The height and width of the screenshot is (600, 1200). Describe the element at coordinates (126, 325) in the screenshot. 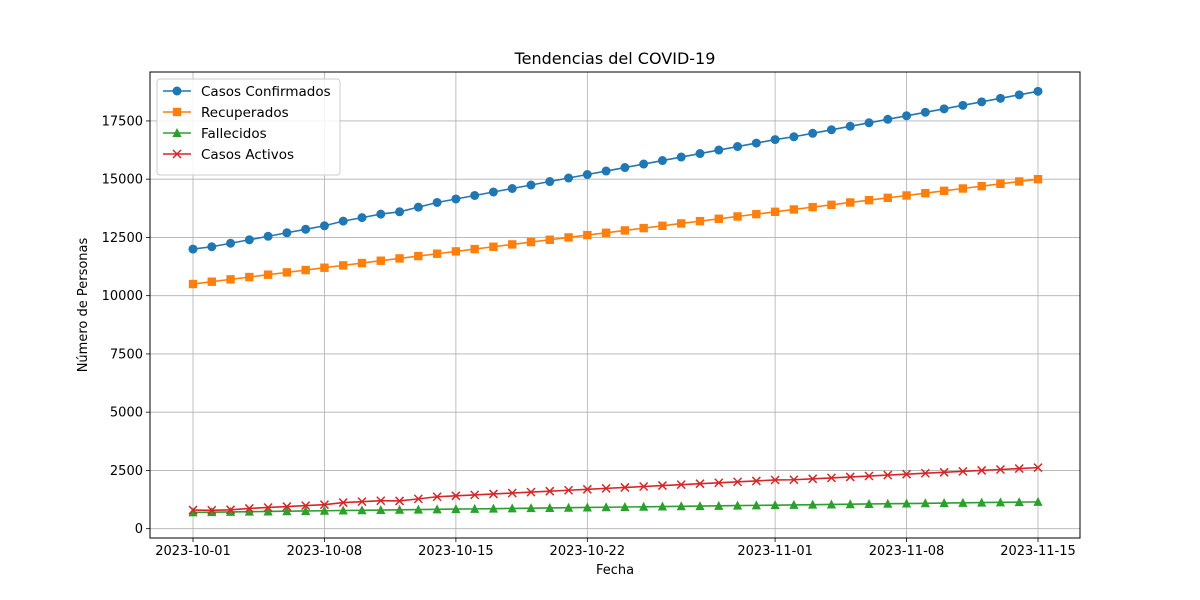

I see `y-axis: 0 2500 5000 7500 10000 12500 15000 17500` at that location.